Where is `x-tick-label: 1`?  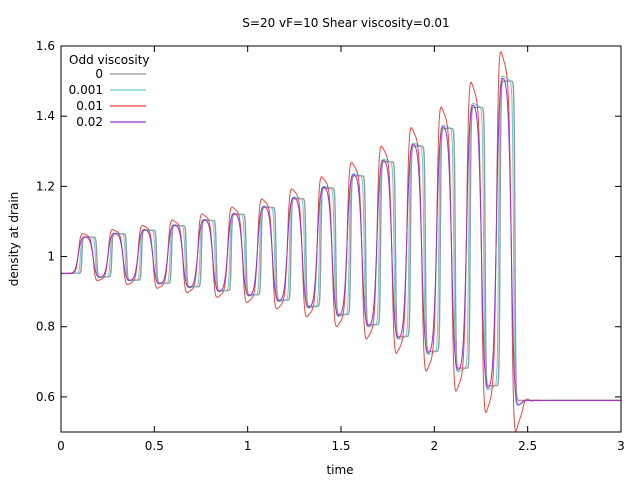
x-tick-label: 1 is located at coordinates (248, 446).